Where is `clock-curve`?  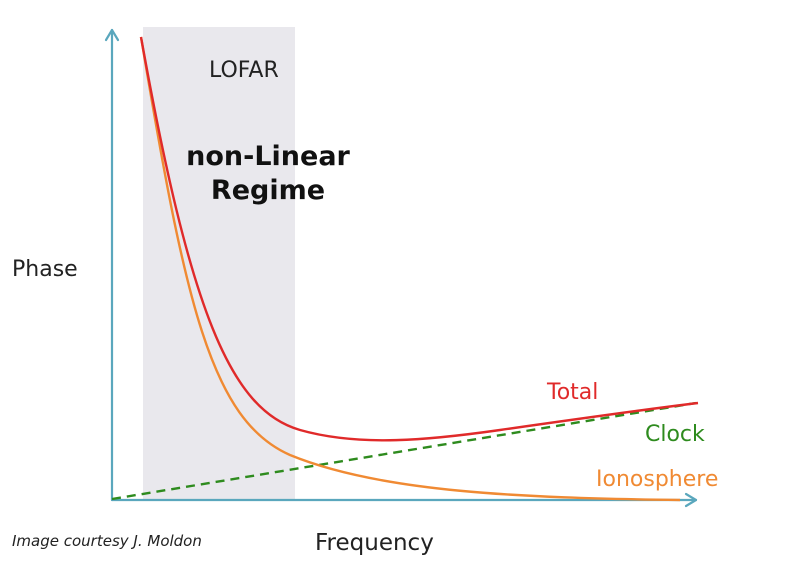
clock-curve is located at coordinates (404, 451).